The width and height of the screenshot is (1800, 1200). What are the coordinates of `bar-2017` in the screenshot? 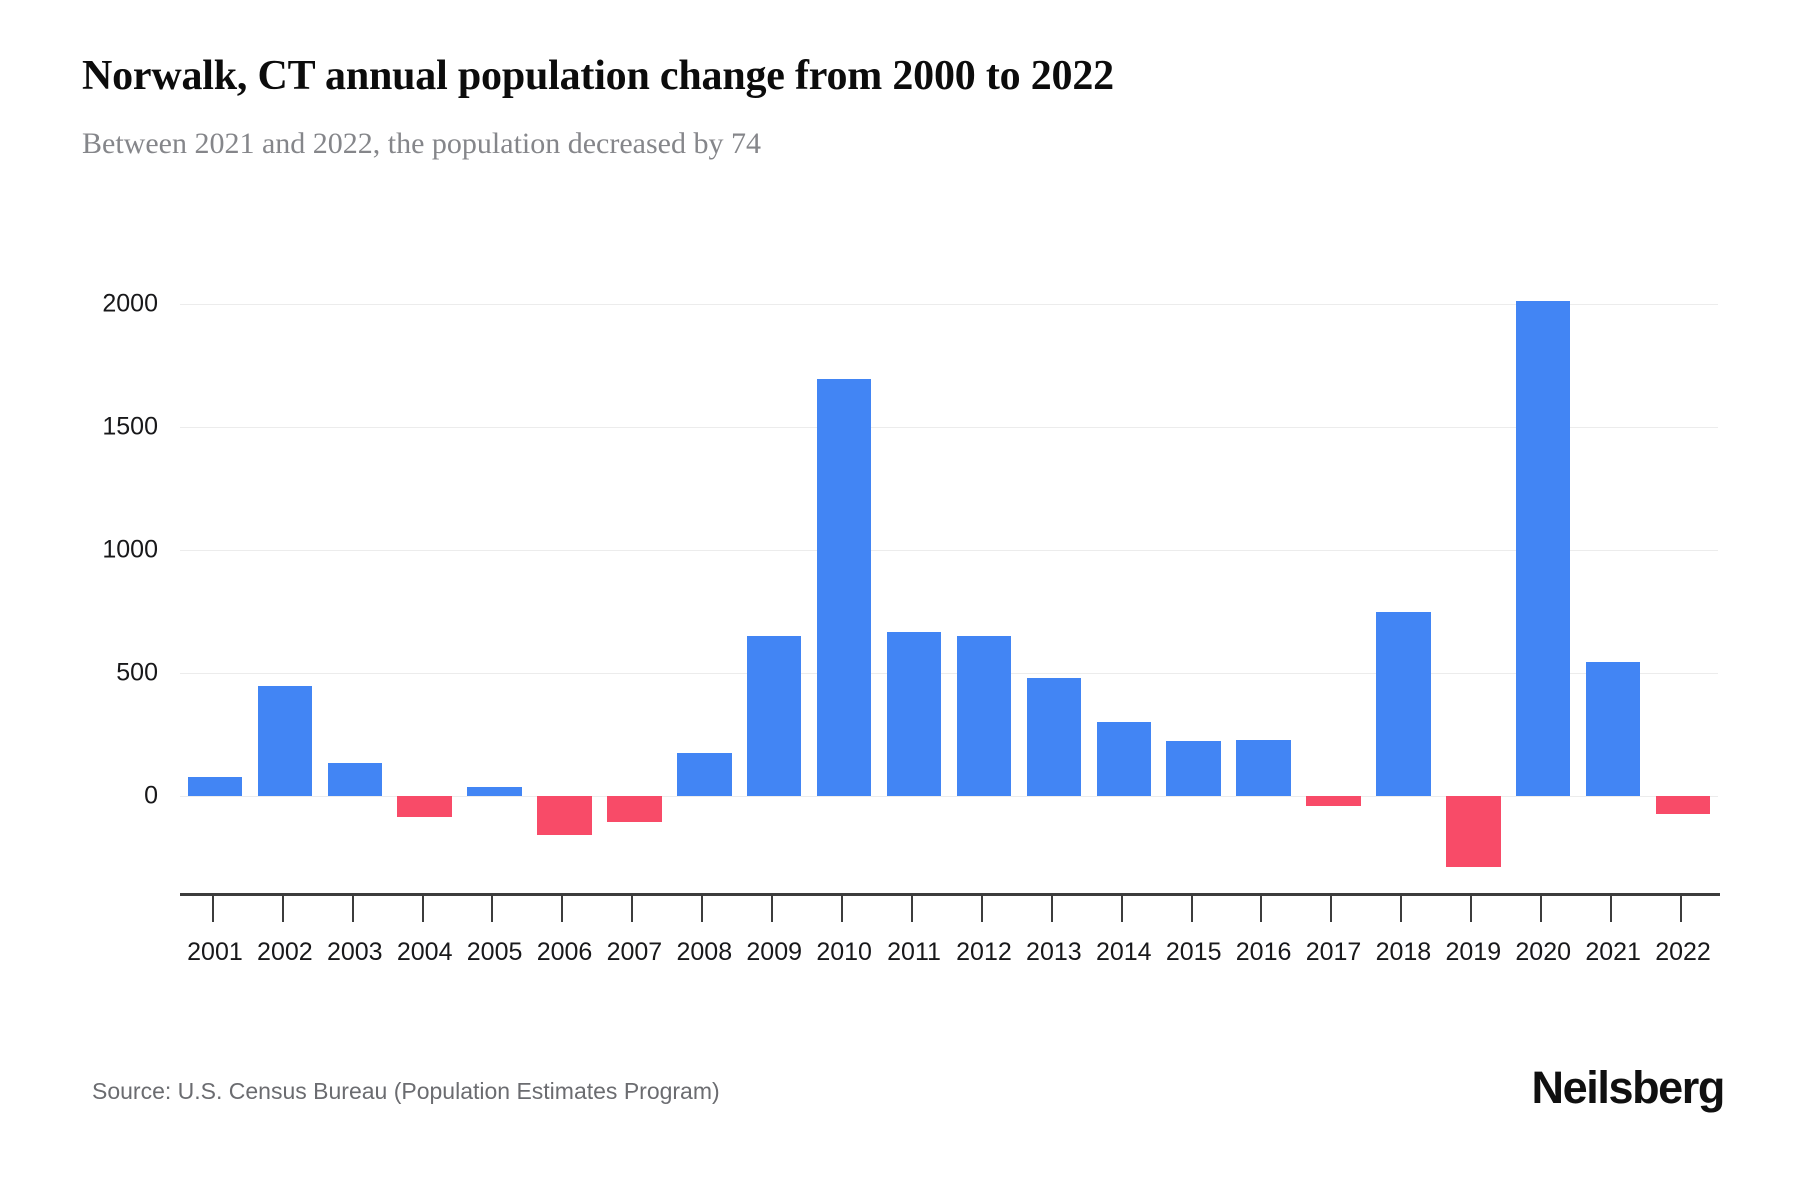 It's located at (1333, 801).